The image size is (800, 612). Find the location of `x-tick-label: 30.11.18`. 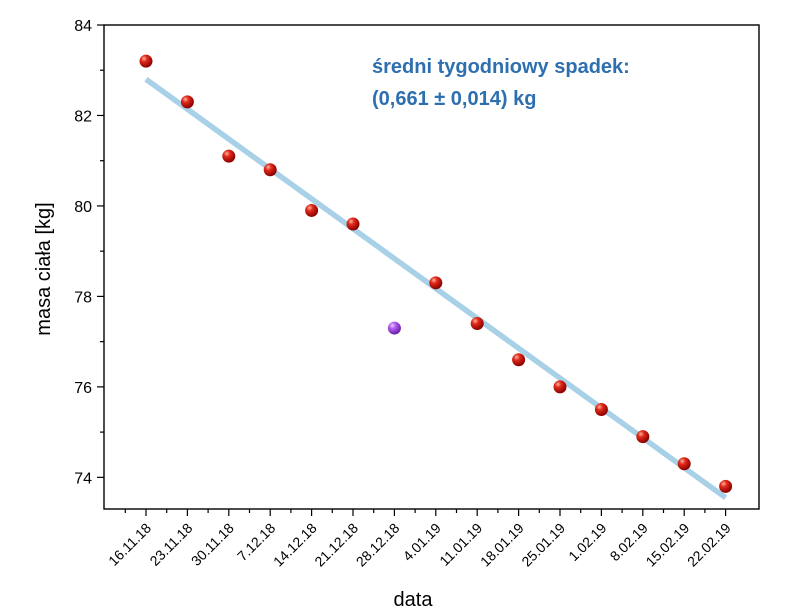

x-tick-label: 30.11.18 is located at coordinates (212, 544).